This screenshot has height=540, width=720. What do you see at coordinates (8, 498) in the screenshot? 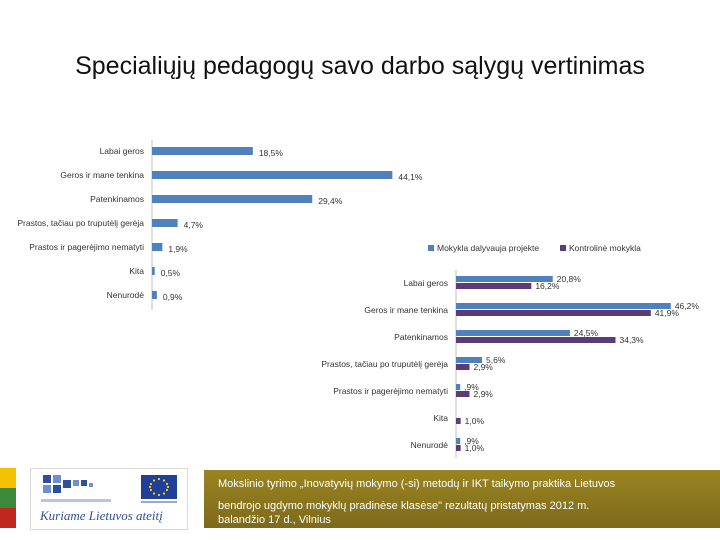
I see `flag-stripe-green` at bounding box center [8, 498].